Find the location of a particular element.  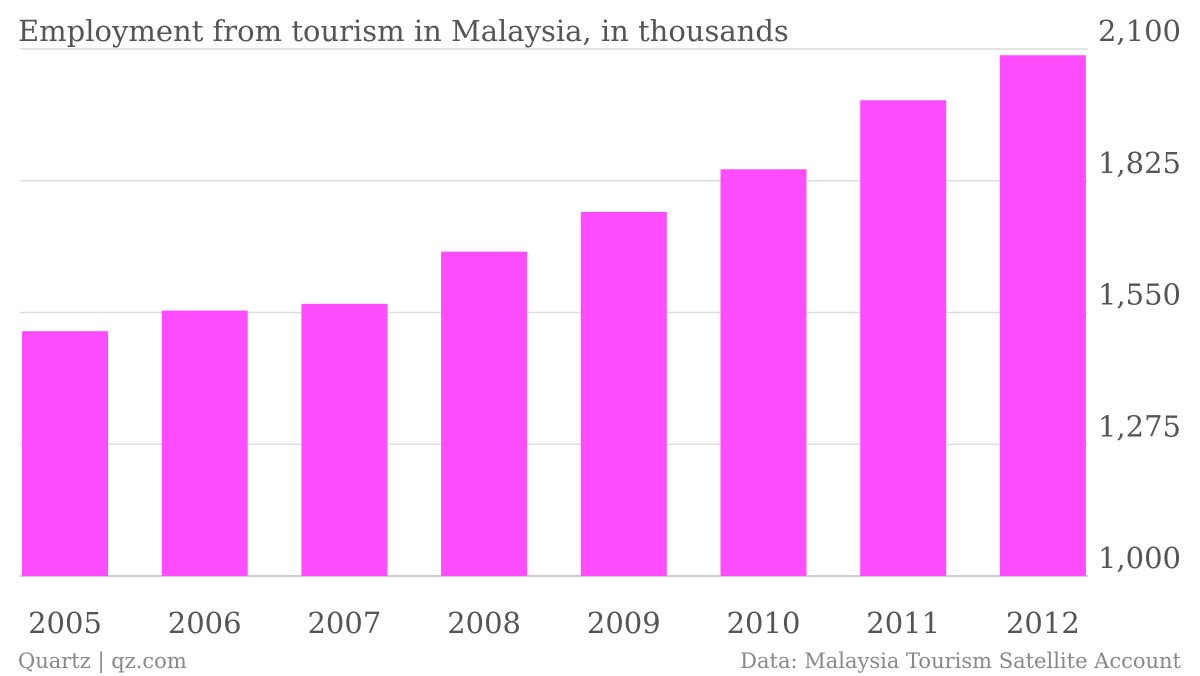

x-tick-label: 2008 is located at coordinates (484, 623).